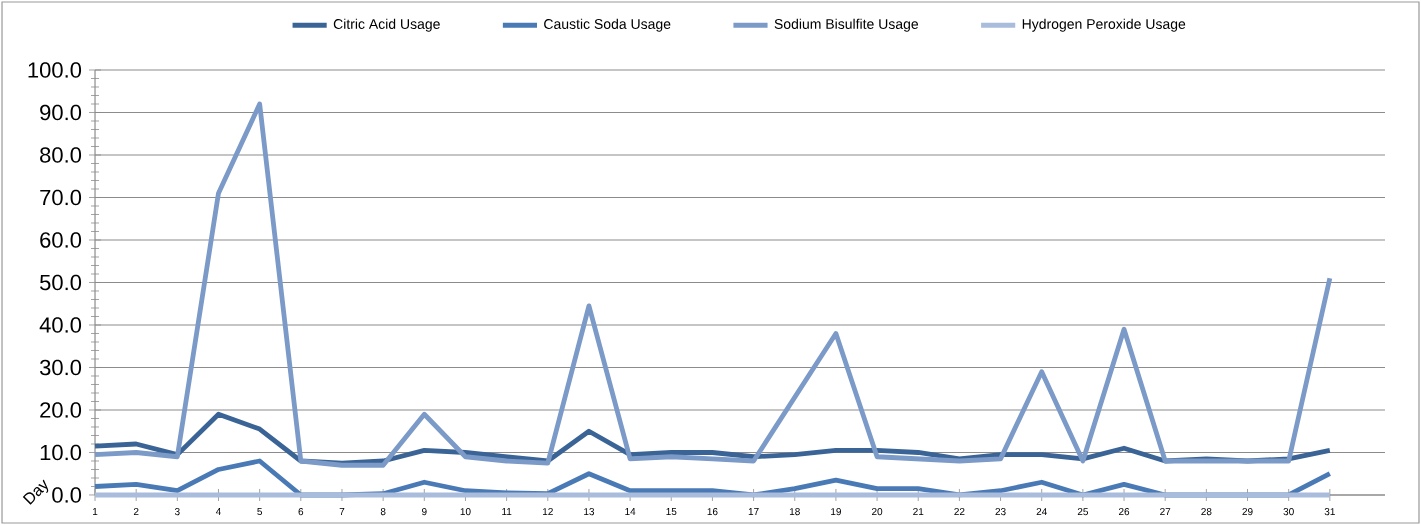  What do you see at coordinates (836, 512) in the screenshot?
I see `x-tick-label: 19` at bounding box center [836, 512].